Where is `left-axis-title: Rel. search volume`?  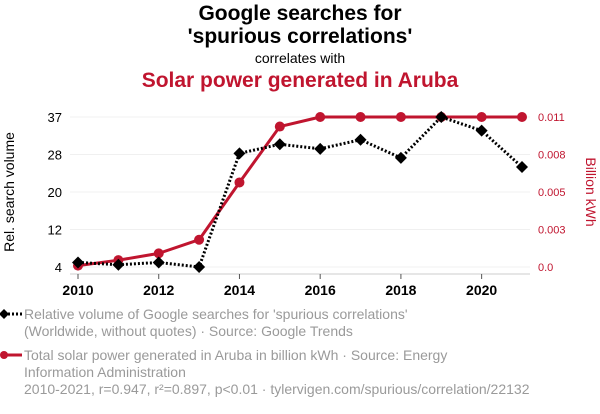 left-axis-title: Rel. search volume is located at coordinates (9, 192).